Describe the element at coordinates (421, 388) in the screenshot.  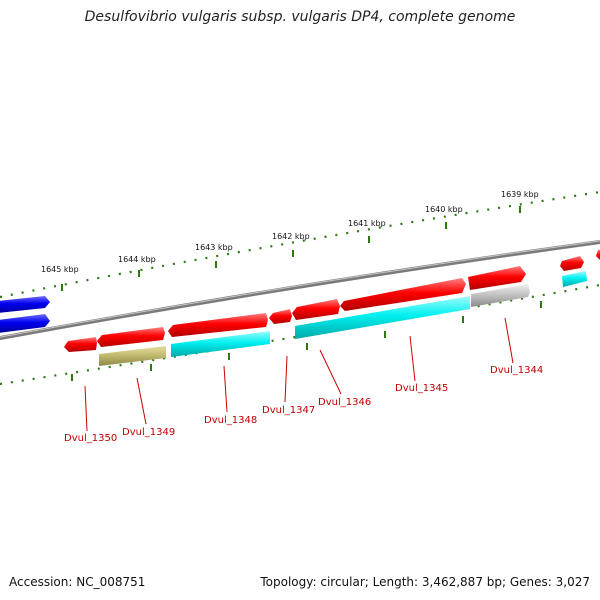
I see `gene-label: Dvul_1345` at that location.